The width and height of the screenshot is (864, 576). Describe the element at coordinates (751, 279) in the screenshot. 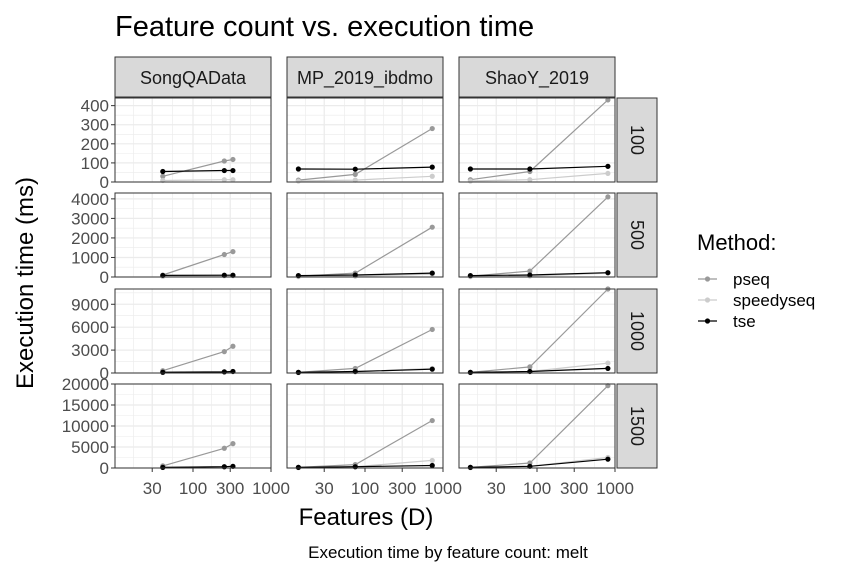

I see `legend-label: pseq` at that location.